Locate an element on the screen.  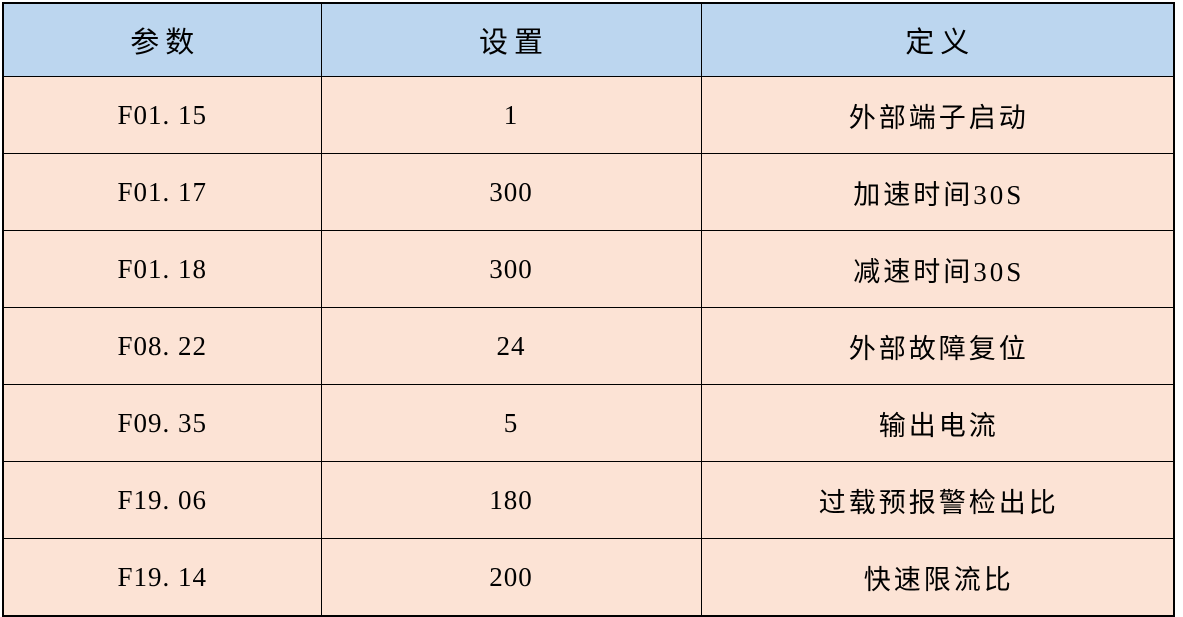
table-row: F01. 18 300 减速时间30S is located at coordinates (588, 269).